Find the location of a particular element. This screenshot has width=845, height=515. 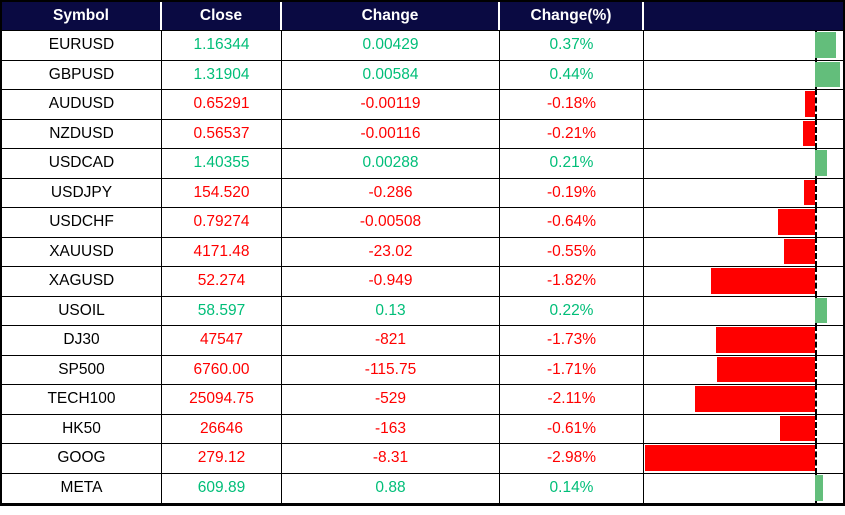

change-pct-cell: -2.11% is located at coordinates (572, 399).